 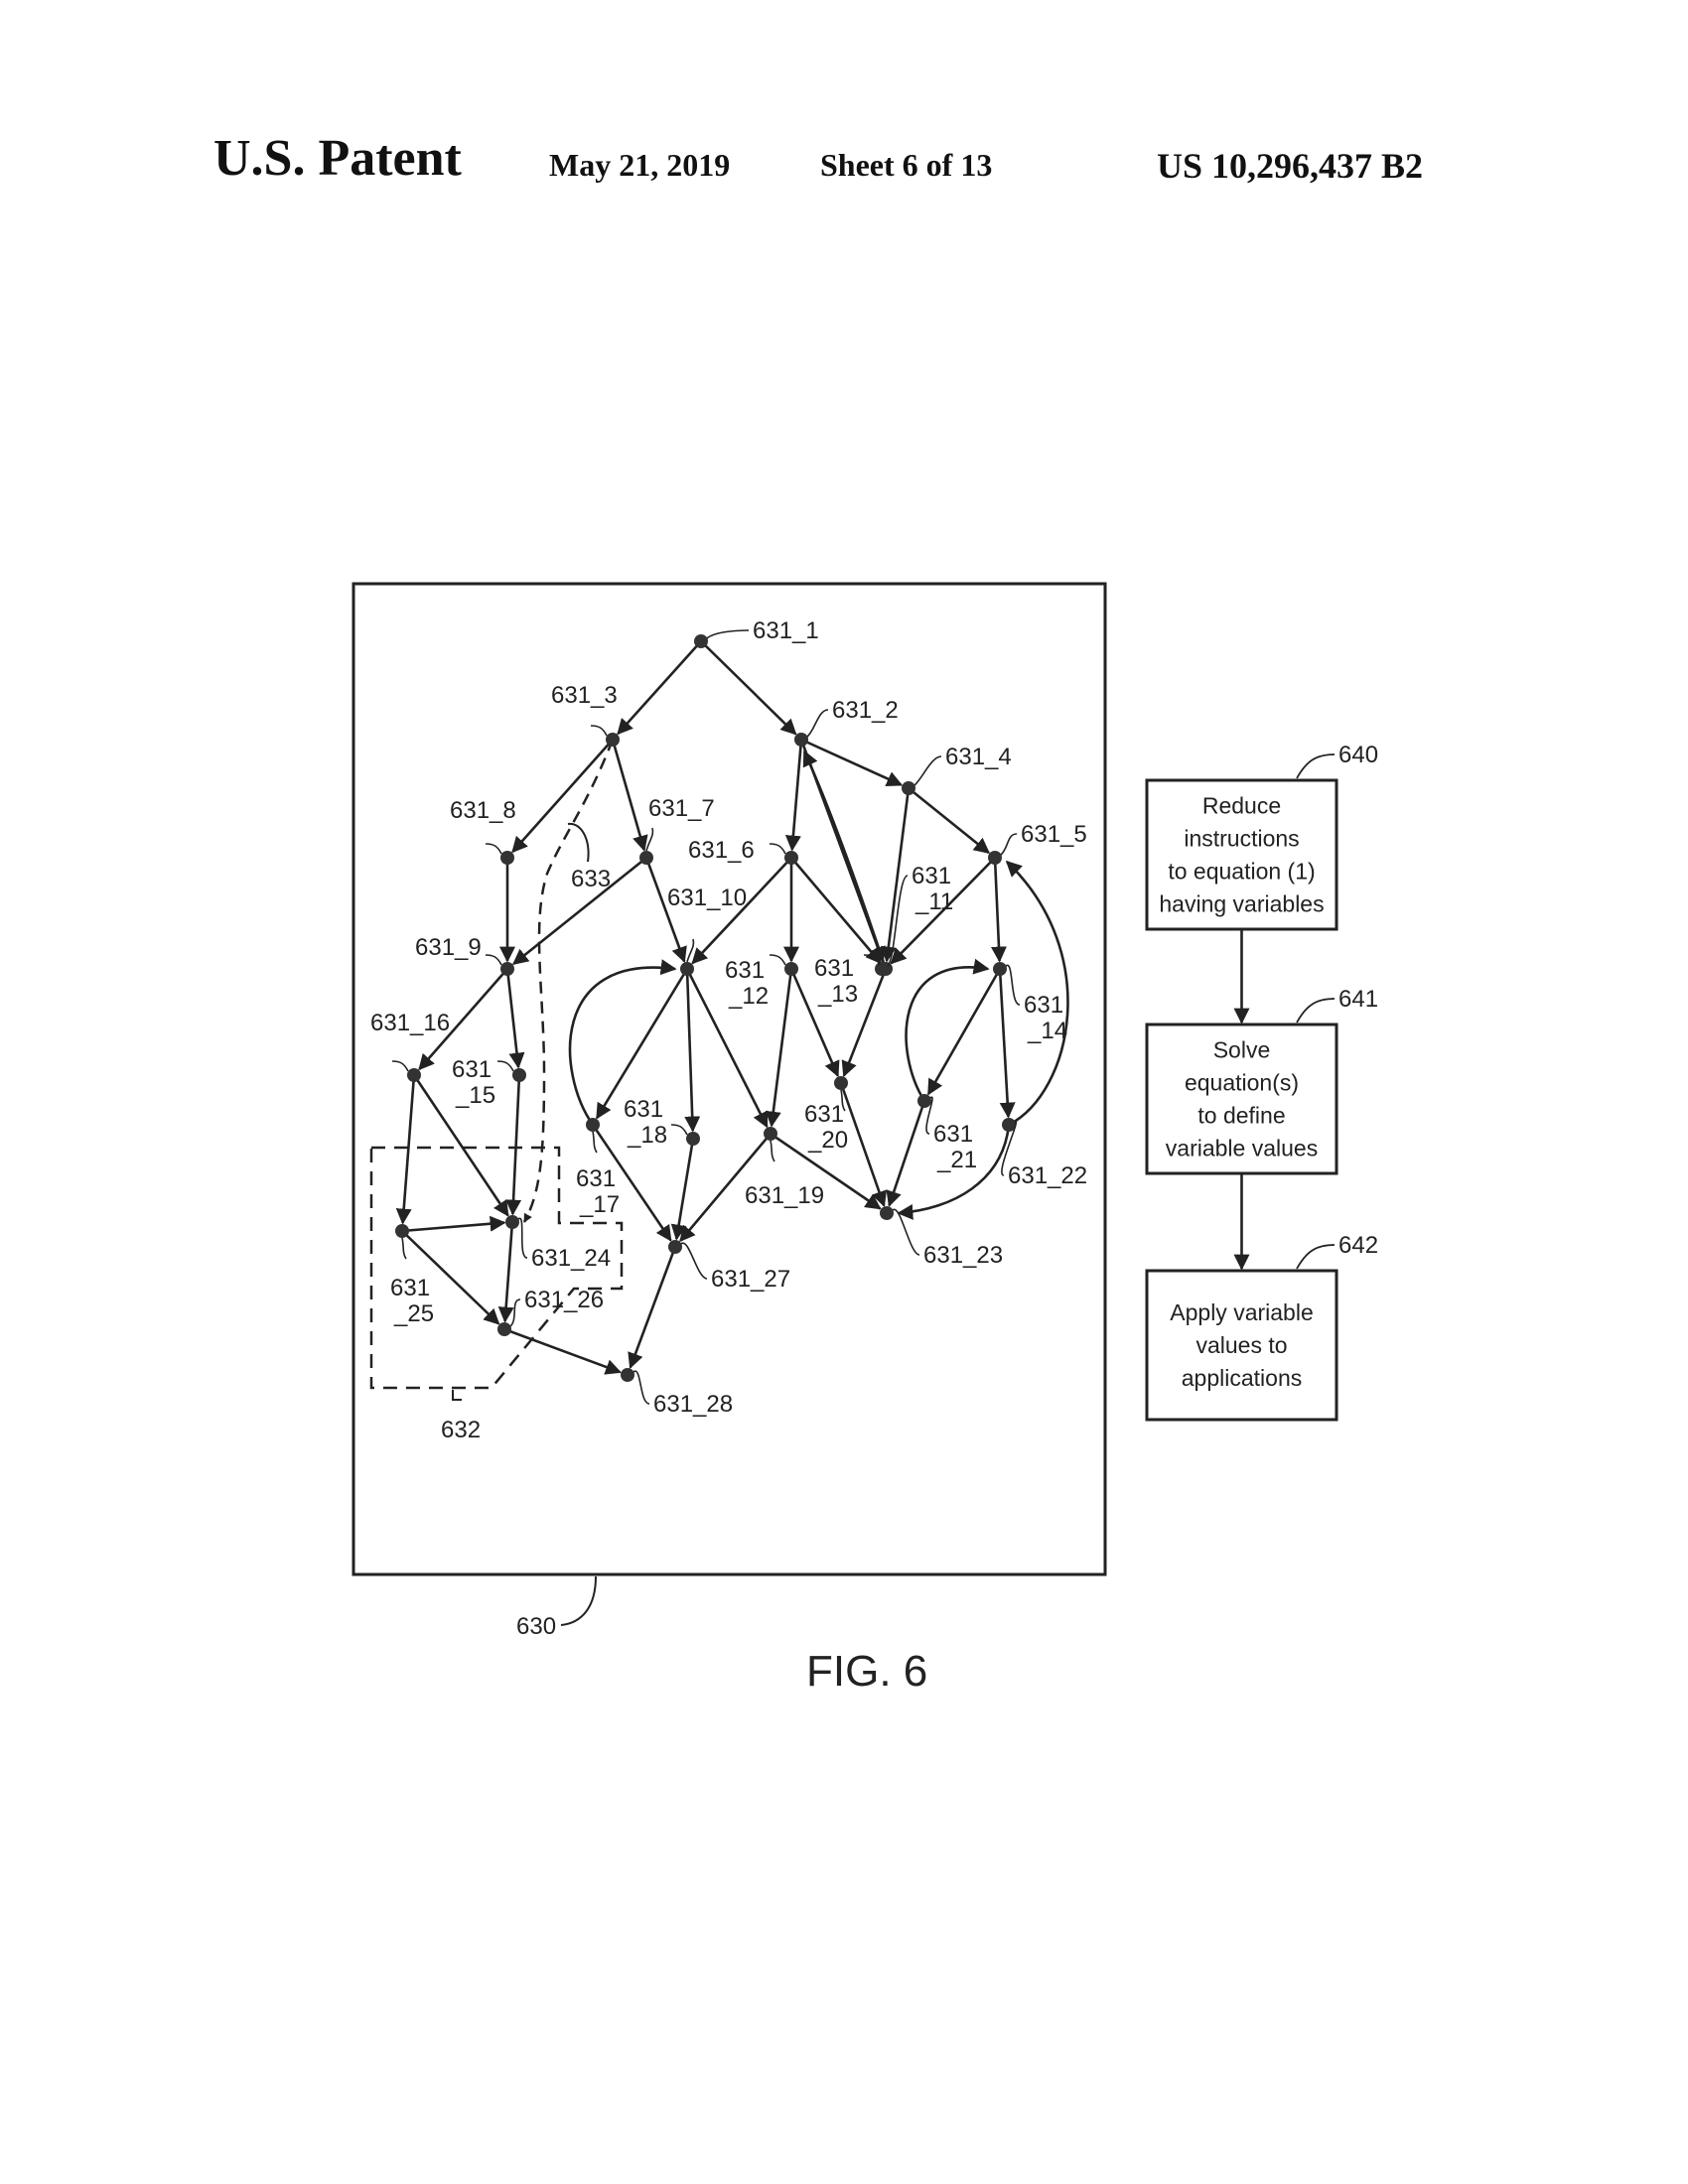 What do you see at coordinates (784, 1195) in the screenshot?
I see `node-label: 631_19` at bounding box center [784, 1195].